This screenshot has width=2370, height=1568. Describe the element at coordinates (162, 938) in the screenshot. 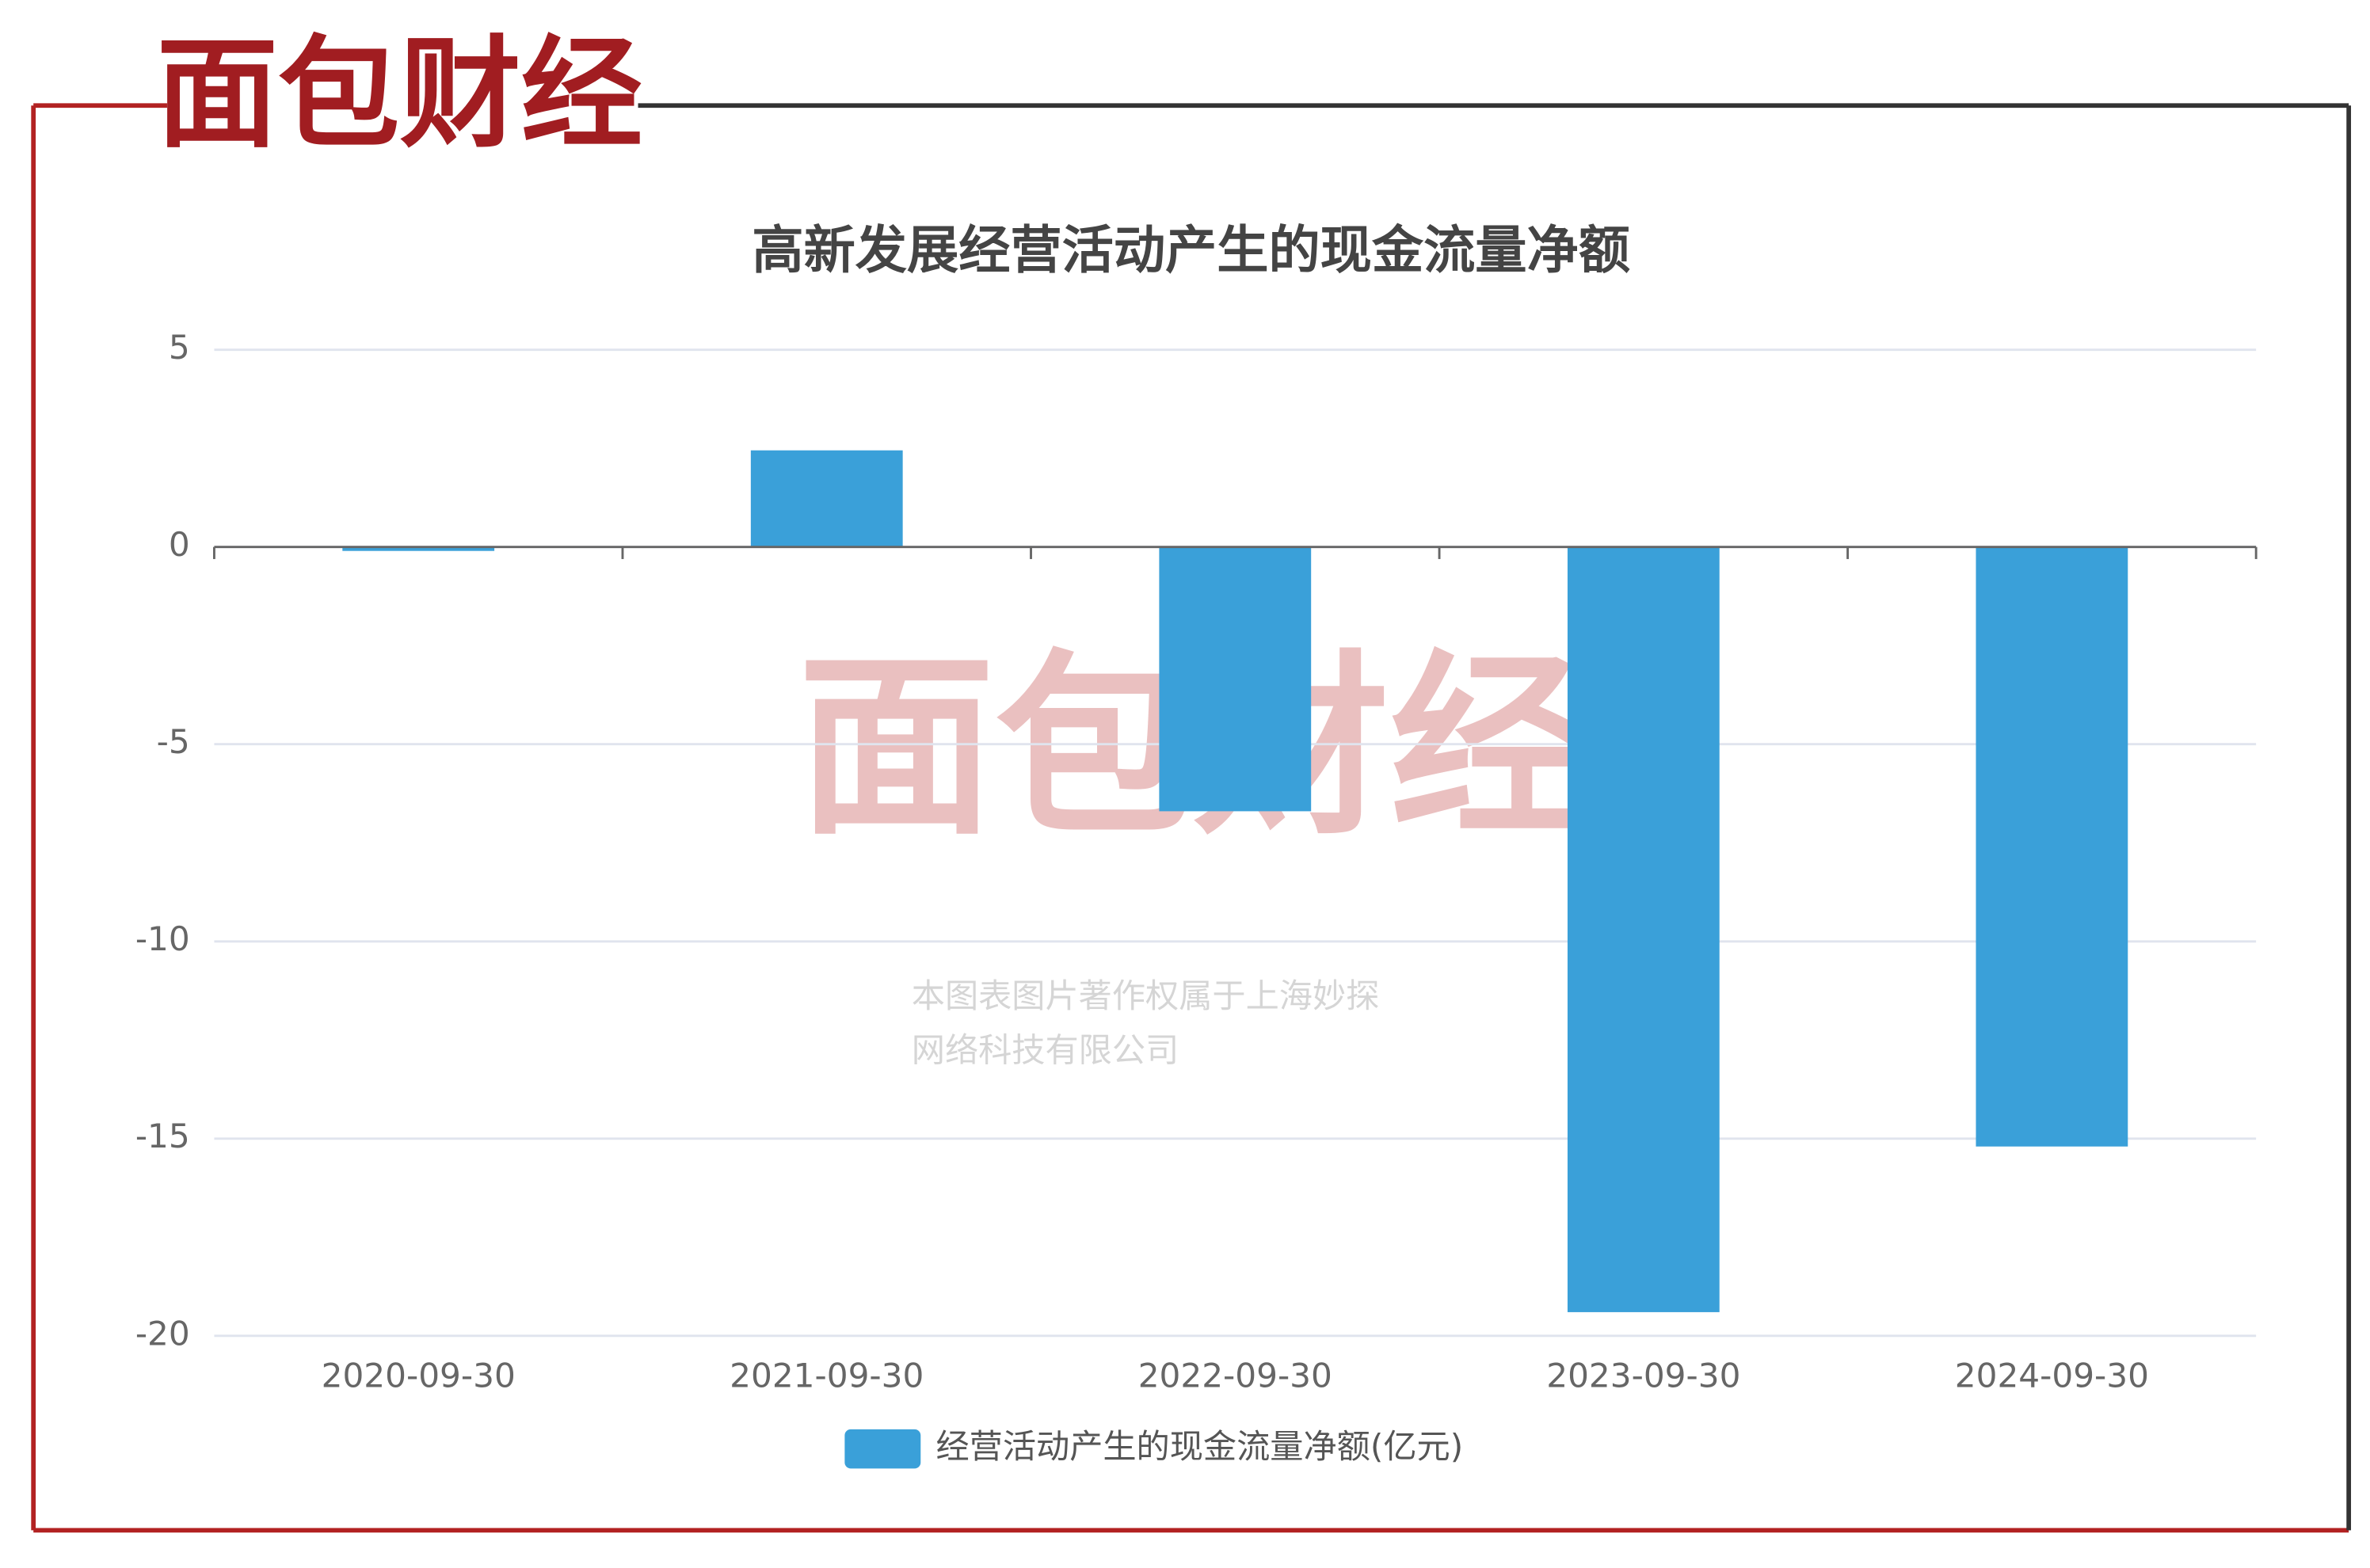

I see `y-tick-label: -10` at that location.